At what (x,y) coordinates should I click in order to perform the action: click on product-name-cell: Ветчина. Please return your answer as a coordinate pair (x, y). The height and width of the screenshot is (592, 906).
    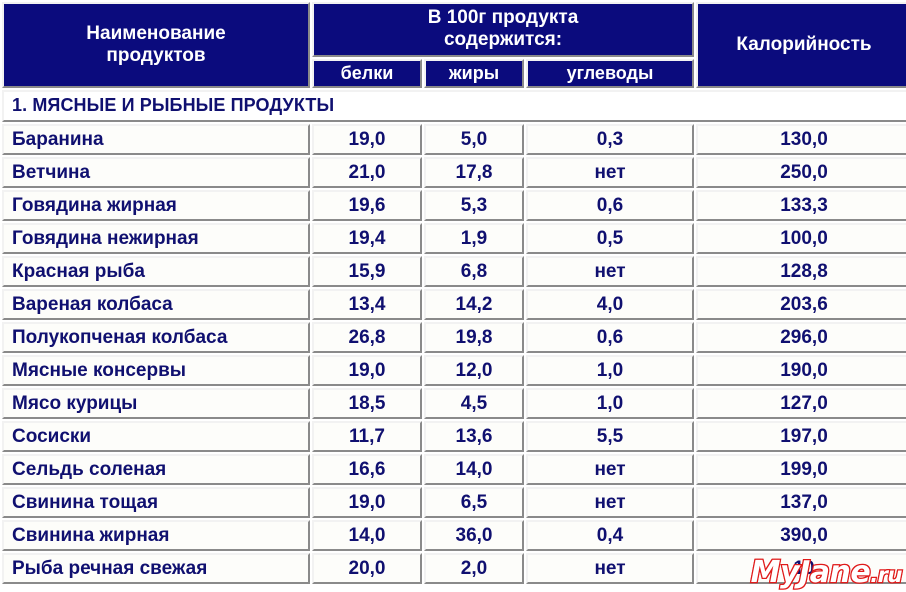
    Looking at the image, I should click on (156, 173).